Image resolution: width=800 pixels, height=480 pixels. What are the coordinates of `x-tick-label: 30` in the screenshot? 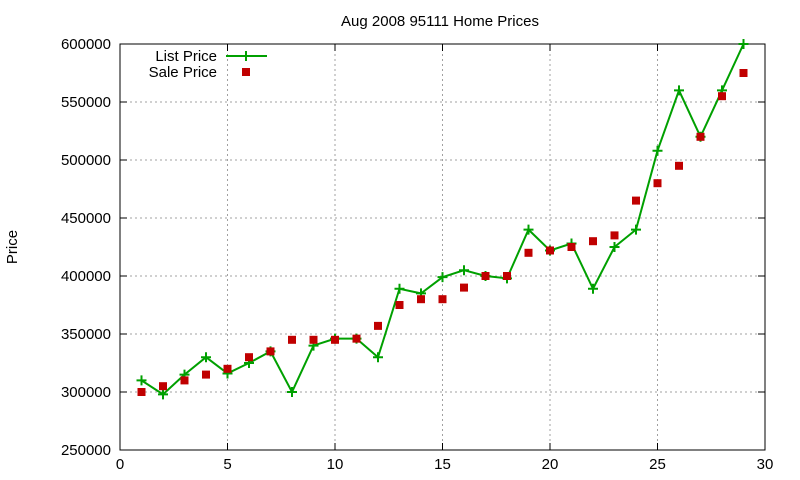 It's located at (765, 464).